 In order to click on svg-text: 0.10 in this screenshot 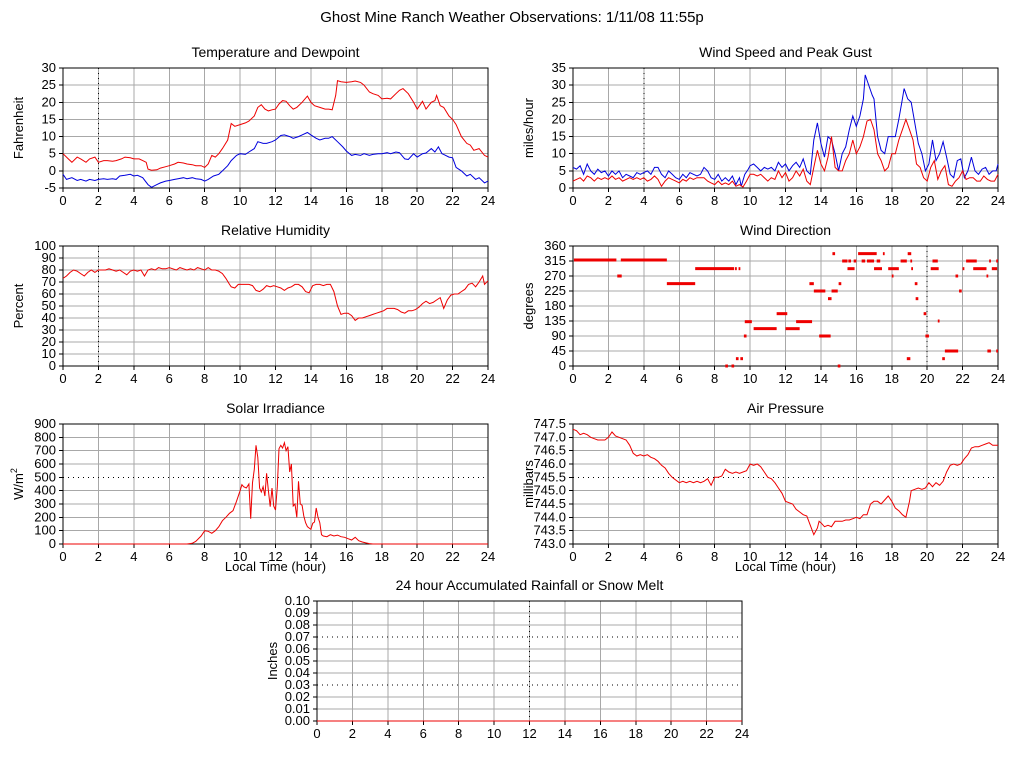, I will do `click(297, 600)`.